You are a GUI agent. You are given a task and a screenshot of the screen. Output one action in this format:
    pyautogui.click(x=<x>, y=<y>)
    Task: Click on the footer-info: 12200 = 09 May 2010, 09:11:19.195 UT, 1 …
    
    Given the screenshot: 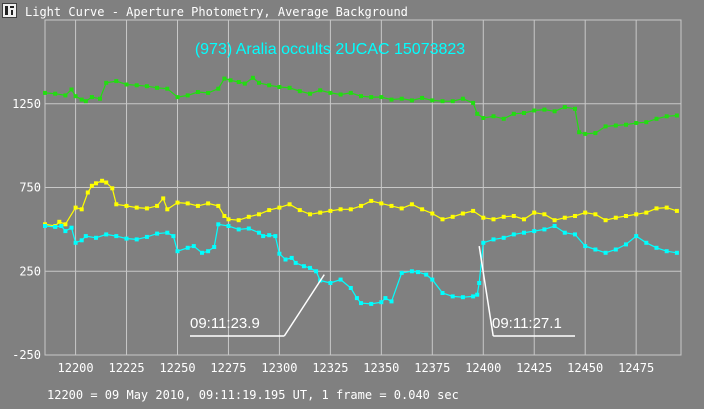 What is the action you would take?
    pyautogui.click(x=253, y=395)
    